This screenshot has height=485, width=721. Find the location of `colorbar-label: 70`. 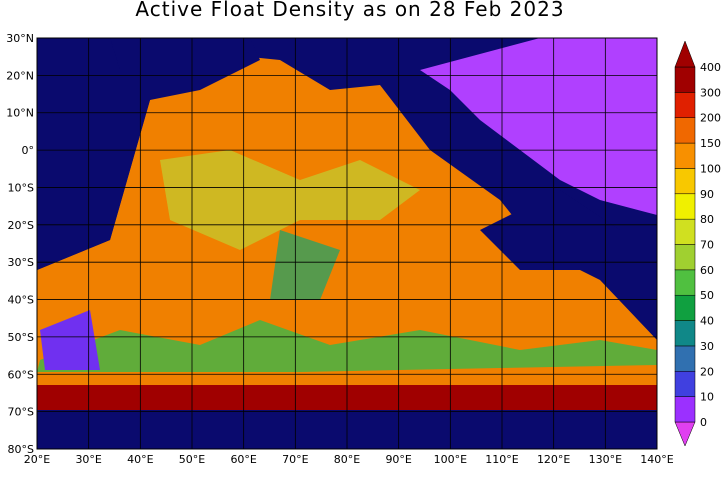

colorbar-label: 70 is located at coordinates (707, 245).